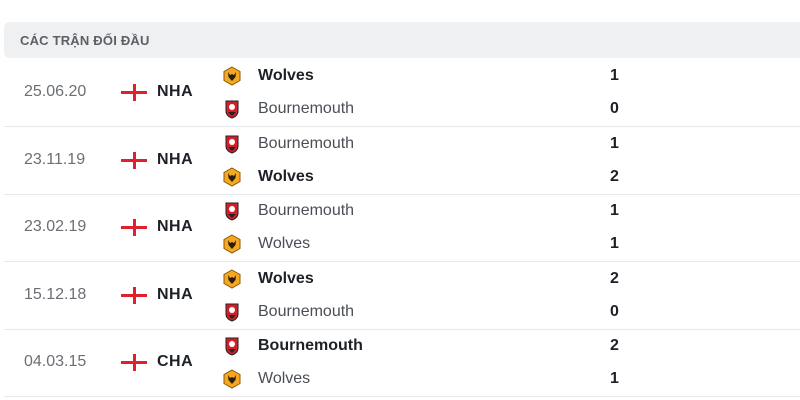 The height and width of the screenshot is (400, 800). What do you see at coordinates (175, 361) in the screenshot?
I see `competition-label: CHA` at bounding box center [175, 361].